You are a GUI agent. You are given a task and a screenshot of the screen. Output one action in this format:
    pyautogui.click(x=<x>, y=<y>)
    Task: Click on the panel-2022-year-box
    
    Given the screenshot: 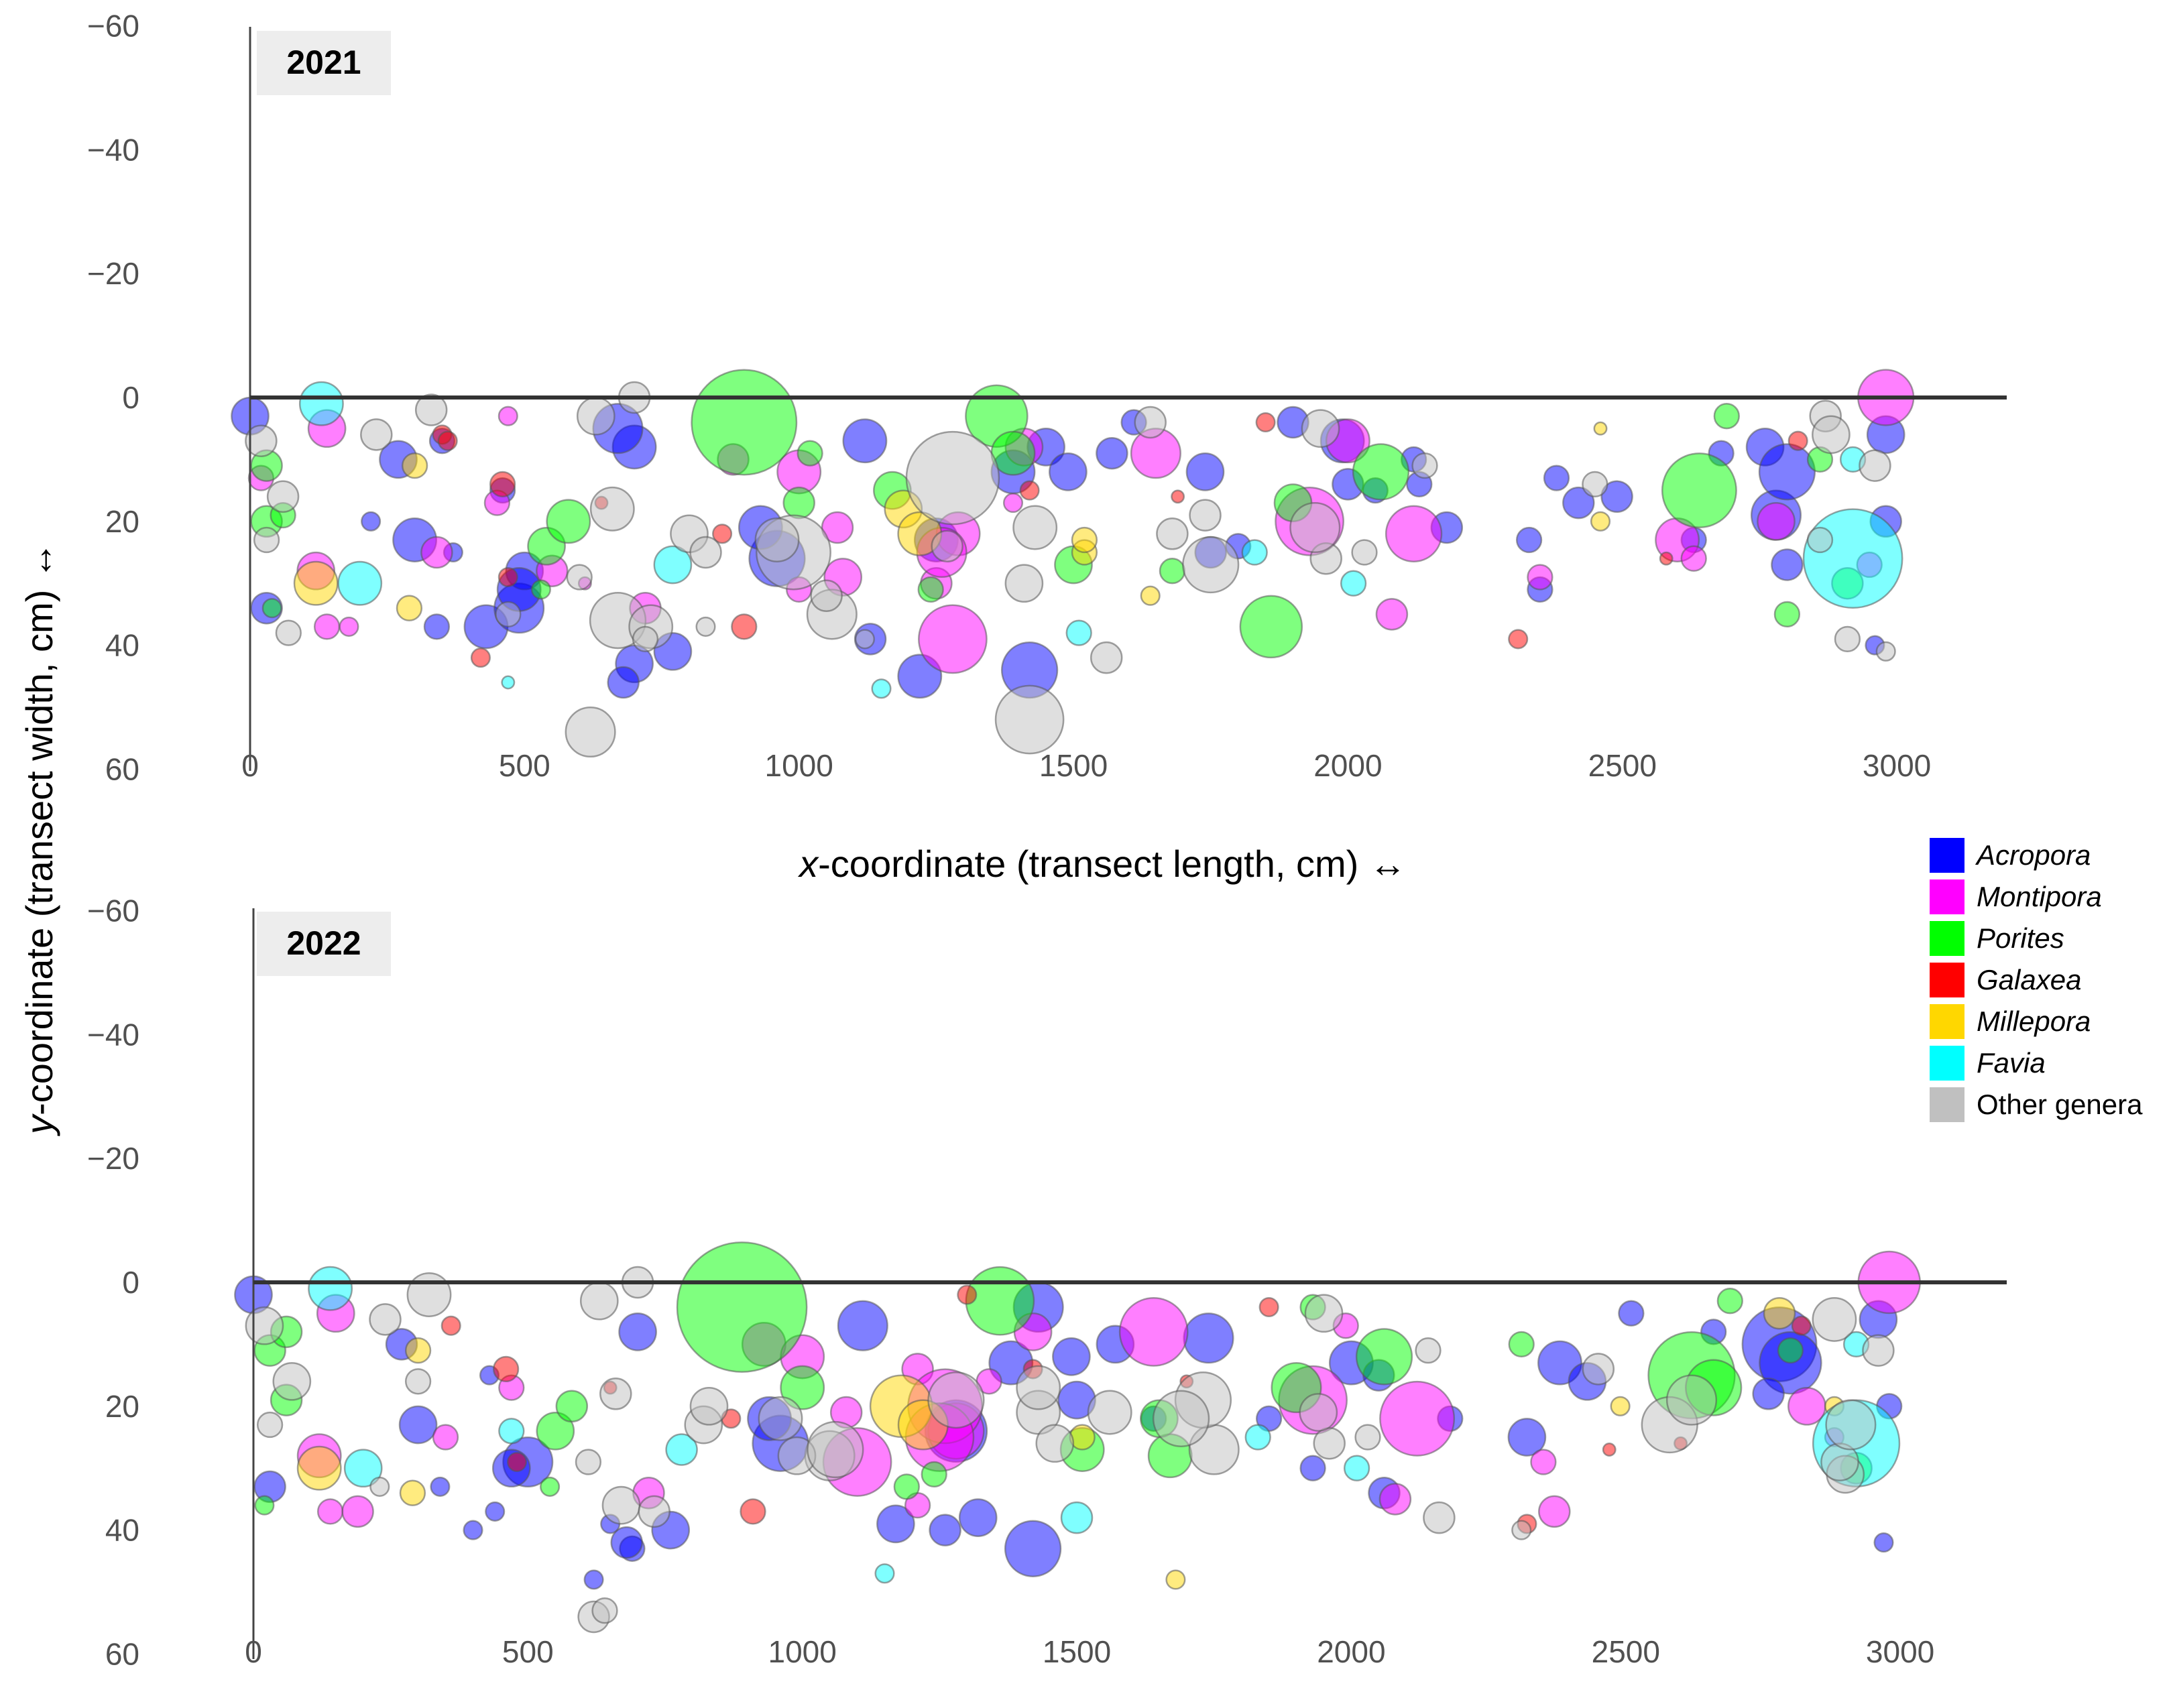 What is the action you would take?
    pyautogui.click(x=324, y=944)
    